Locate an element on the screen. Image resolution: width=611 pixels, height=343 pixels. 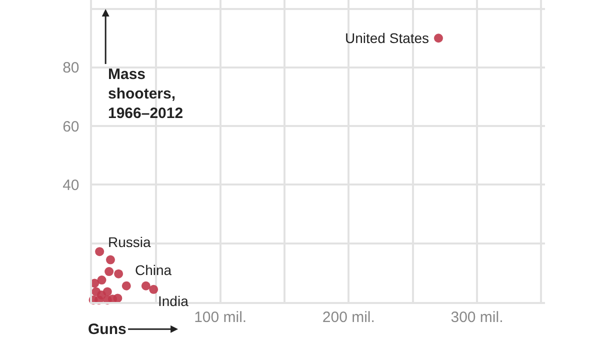
x-tick-label: 200 mil. is located at coordinates (348, 317).